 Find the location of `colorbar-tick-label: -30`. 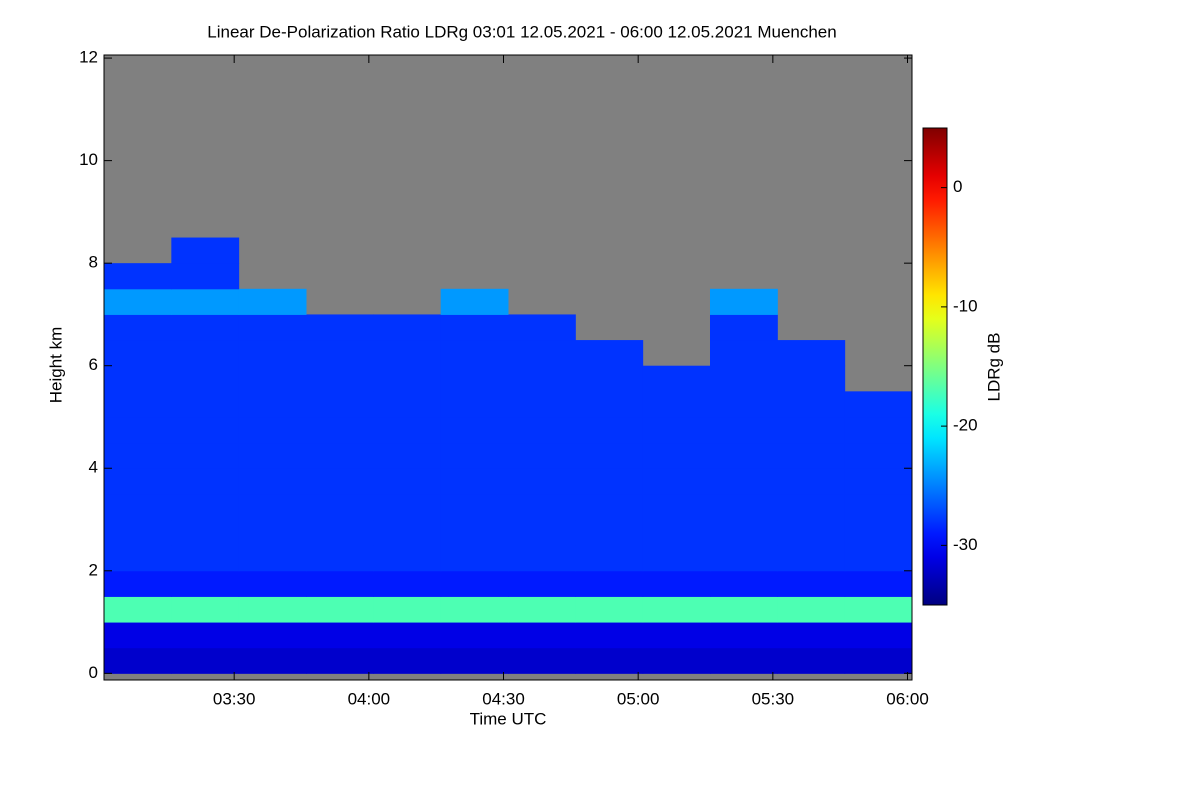

colorbar-tick-label: -30 is located at coordinates (965, 544).